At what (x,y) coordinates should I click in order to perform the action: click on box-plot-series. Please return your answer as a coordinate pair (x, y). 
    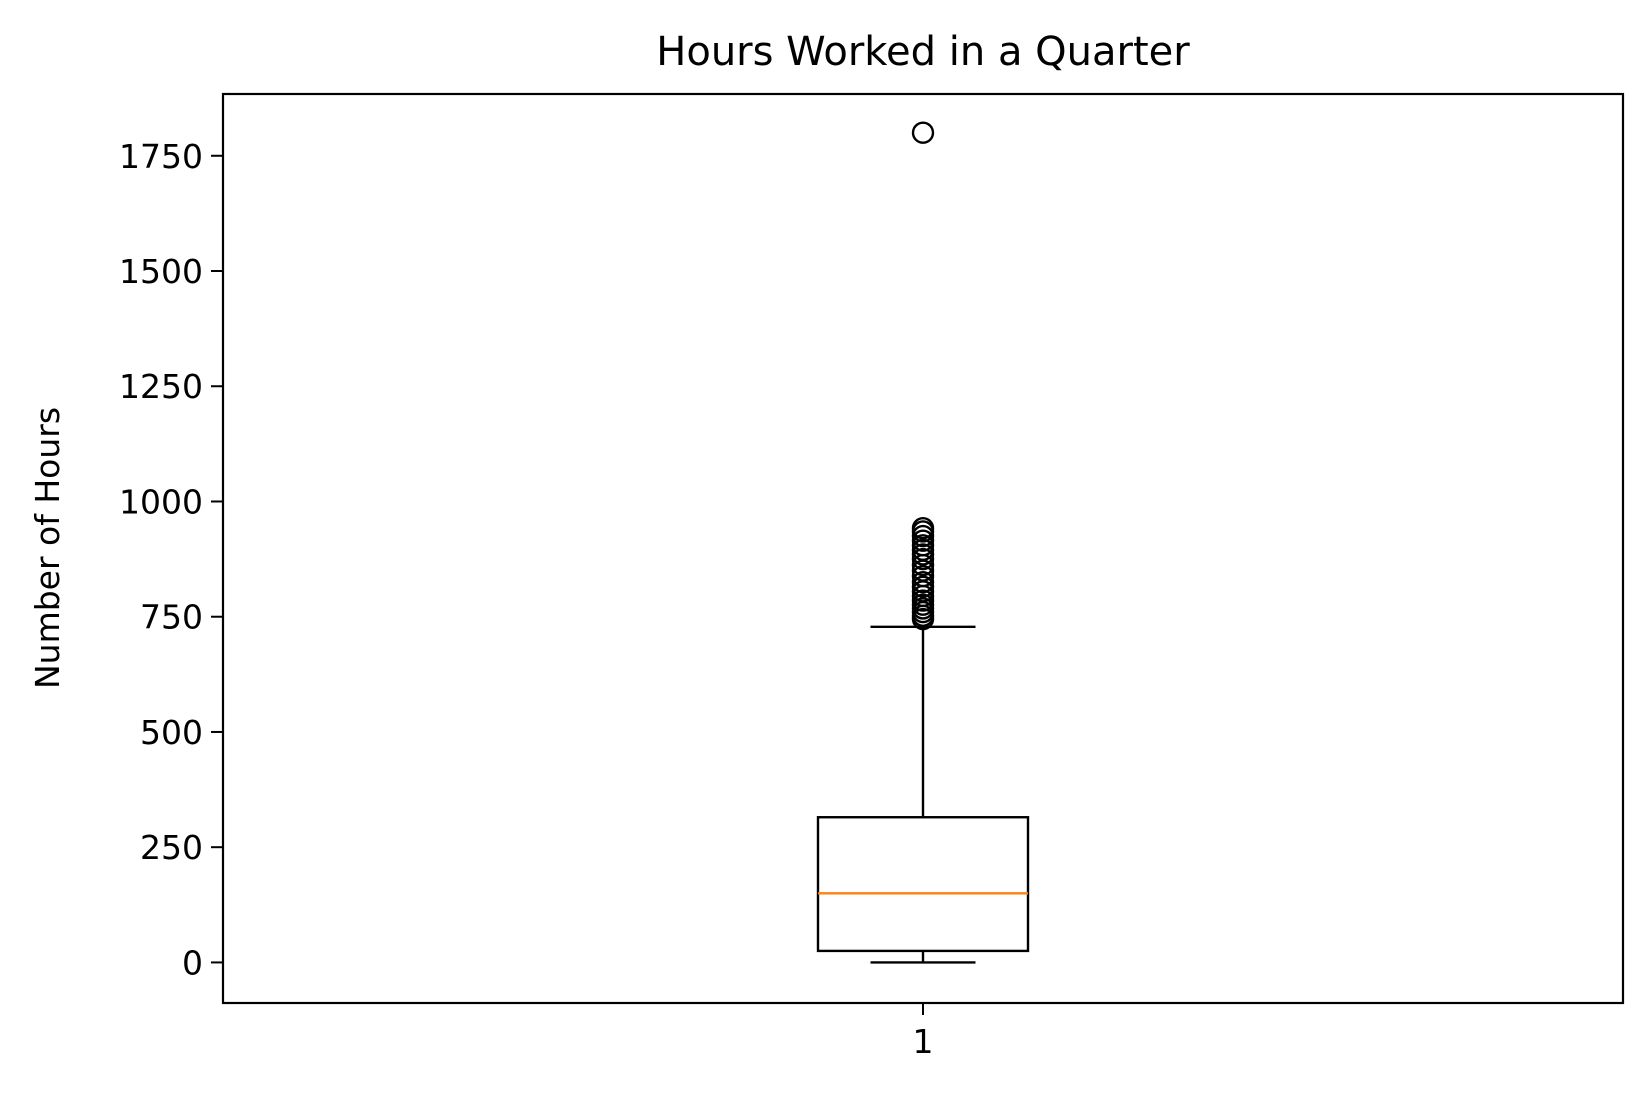
    Looking at the image, I should click on (923, 542).